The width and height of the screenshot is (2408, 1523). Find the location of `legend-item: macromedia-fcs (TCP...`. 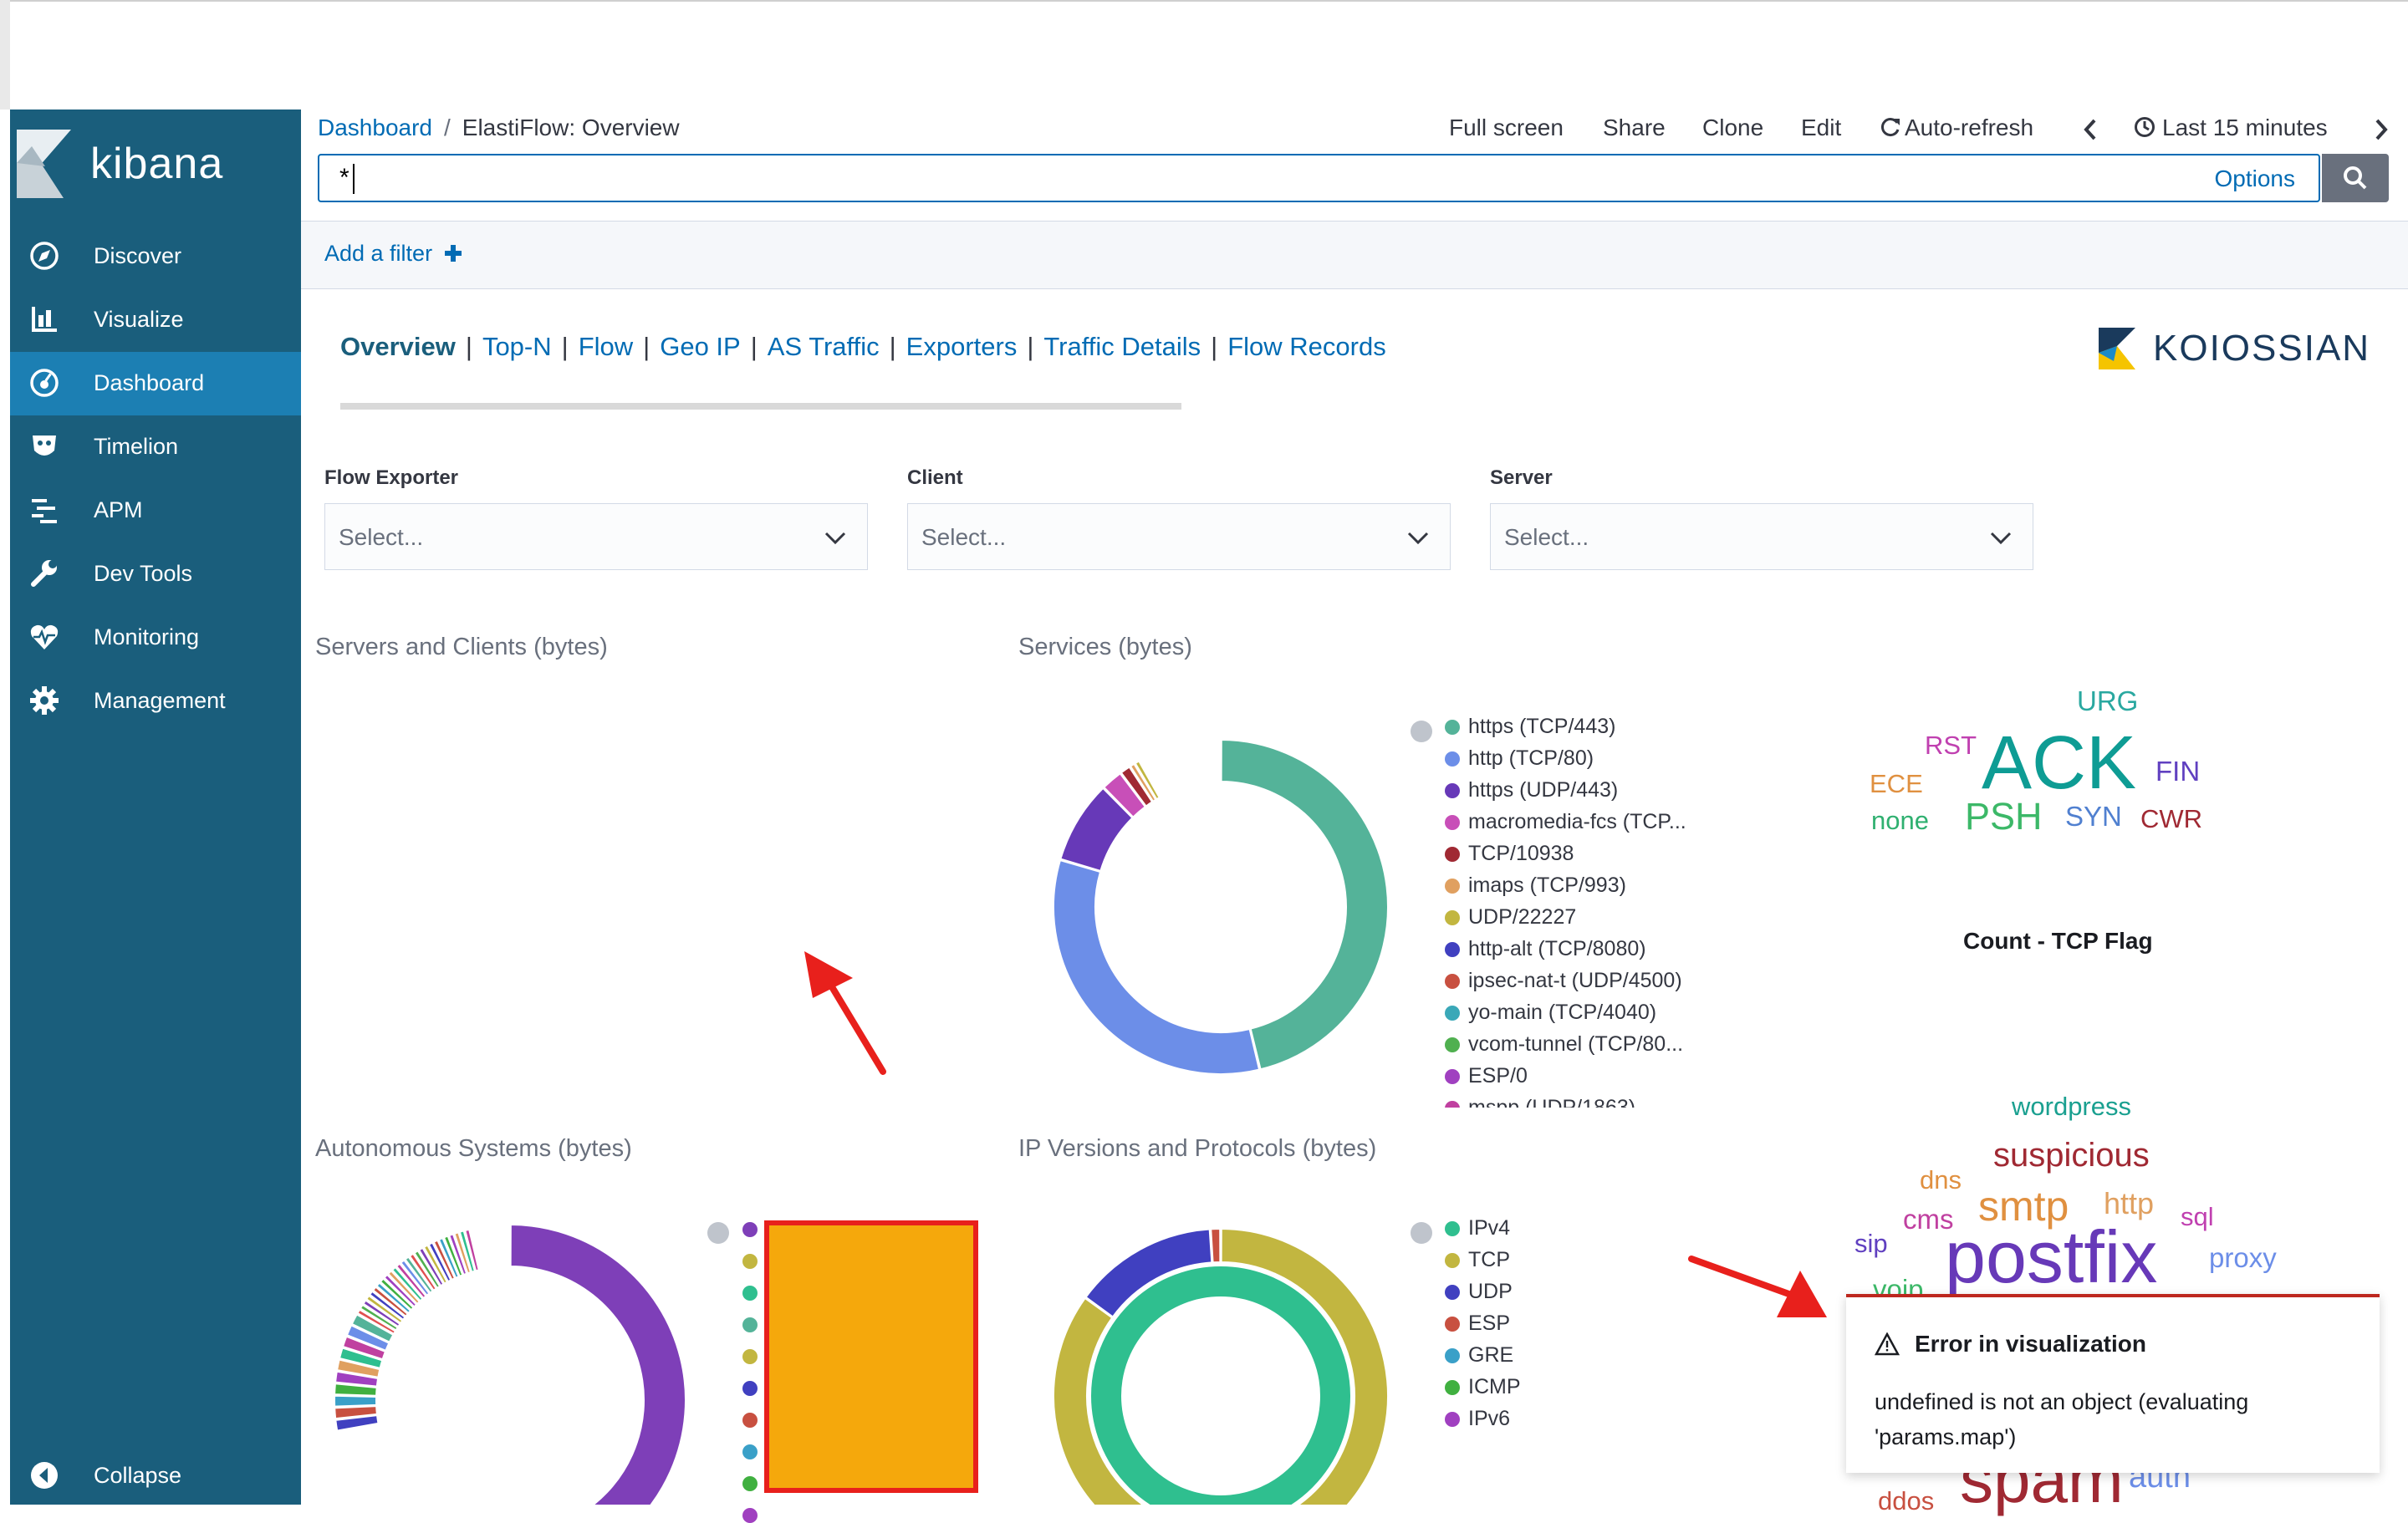

legend-item: macromedia-fcs (TCP... is located at coordinates (1566, 822).